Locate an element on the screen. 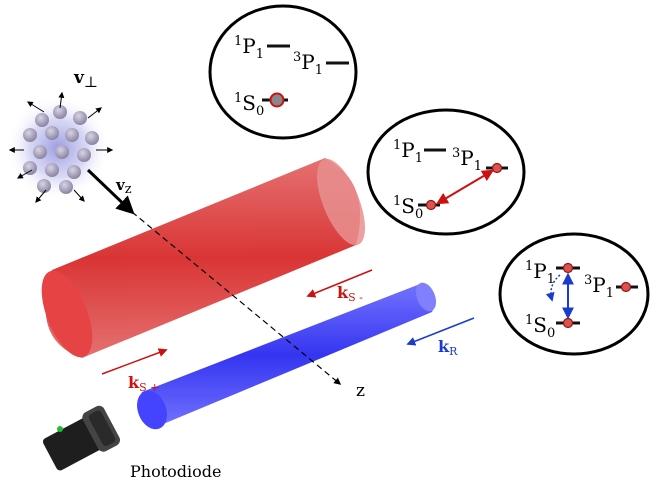  blue-beam-cylinder is located at coordinates (287, 356).